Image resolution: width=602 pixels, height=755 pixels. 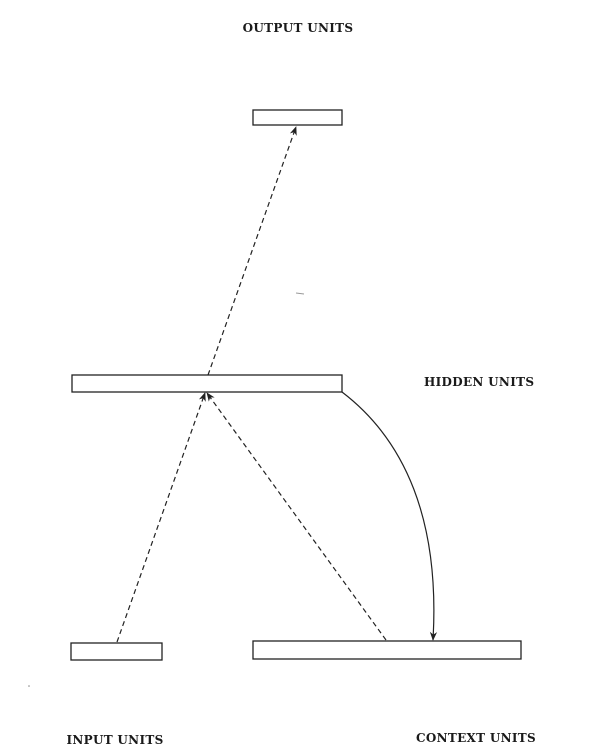 What do you see at coordinates (116, 651) in the screenshot?
I see `input-units-layer` at bounding box center [116, 651].